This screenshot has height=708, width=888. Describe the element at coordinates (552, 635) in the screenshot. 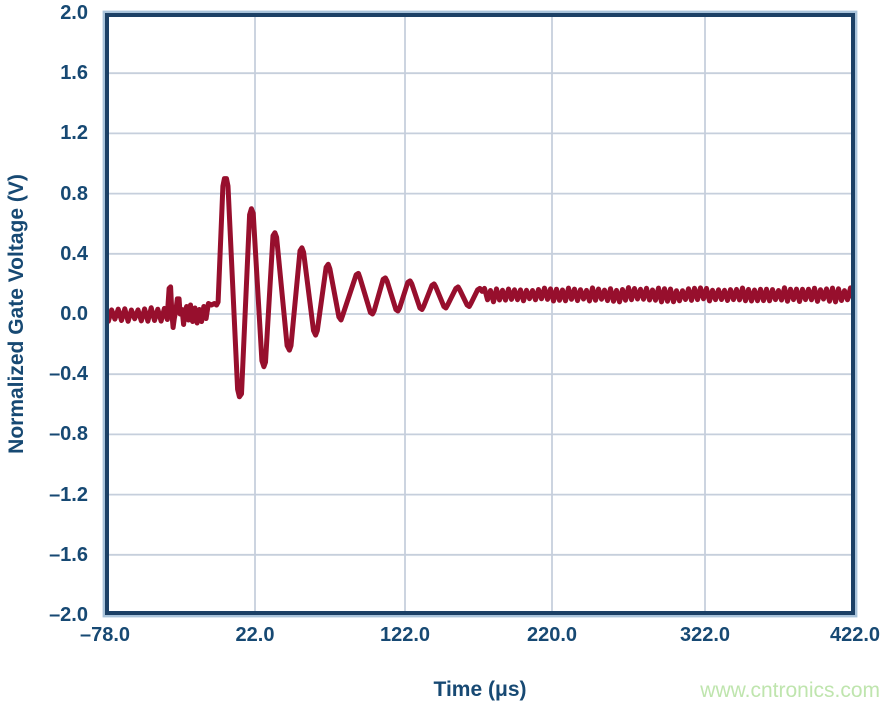

I see `x-tick-label: 220.0` at that location.